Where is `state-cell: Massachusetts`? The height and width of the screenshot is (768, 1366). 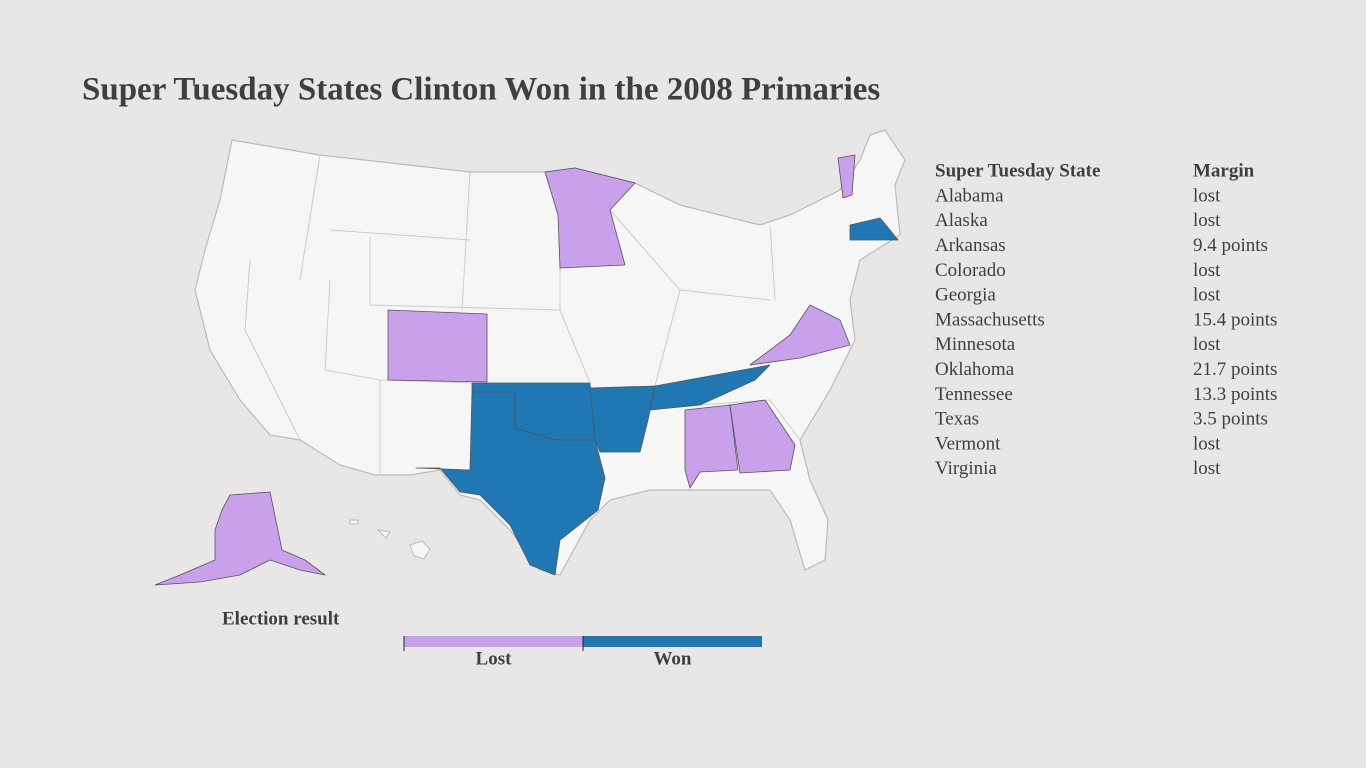 state-cell: Massachusetts is located at coordinates (990, 319).